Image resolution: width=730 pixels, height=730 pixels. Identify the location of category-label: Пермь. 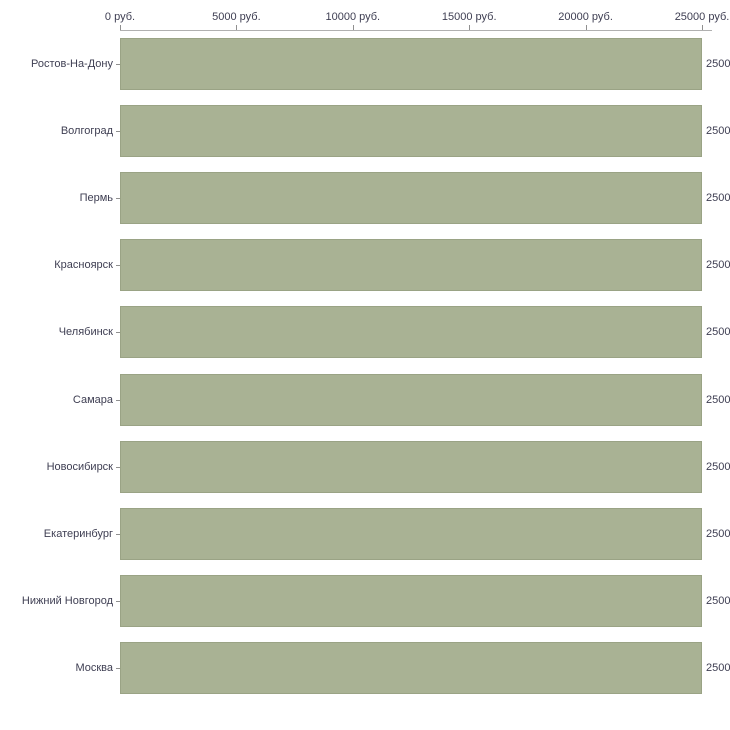
(96, 198).